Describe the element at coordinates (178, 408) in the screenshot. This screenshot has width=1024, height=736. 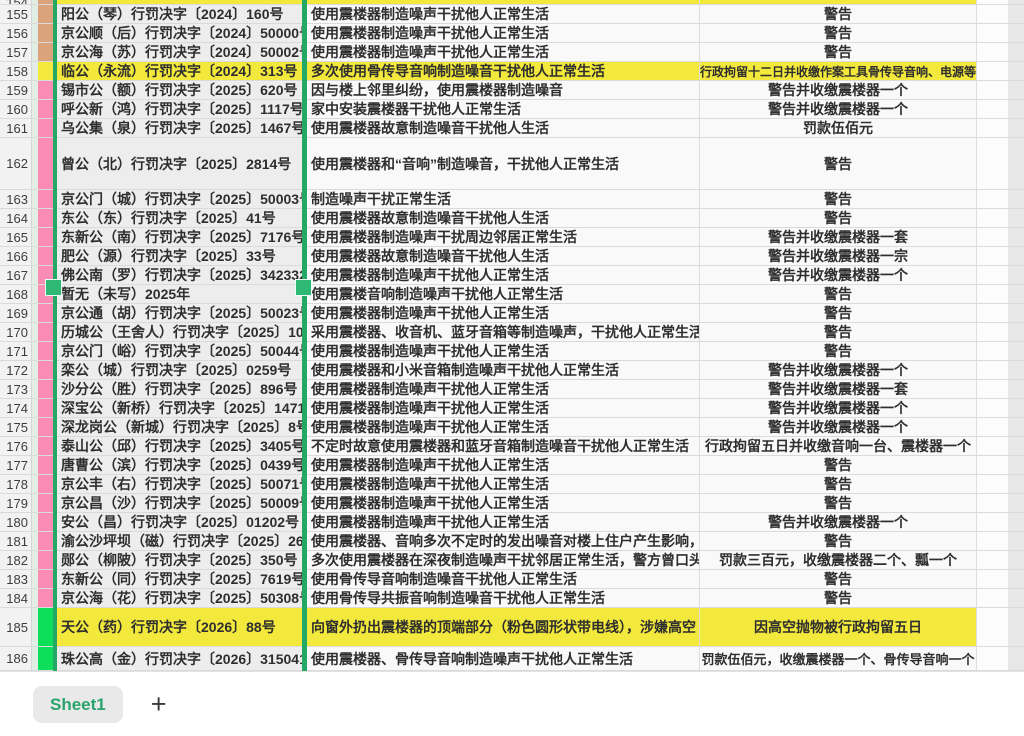
I see `decision-number-cell: 深宝公（新桥）行罚决字〔2025〕14718号` at that location.